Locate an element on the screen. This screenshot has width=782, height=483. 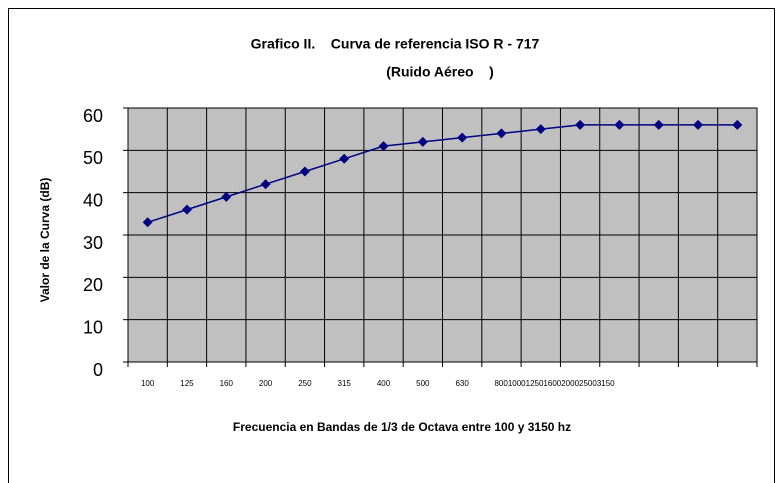
x-tick-label: 630 is located at coordinates (462, 383).